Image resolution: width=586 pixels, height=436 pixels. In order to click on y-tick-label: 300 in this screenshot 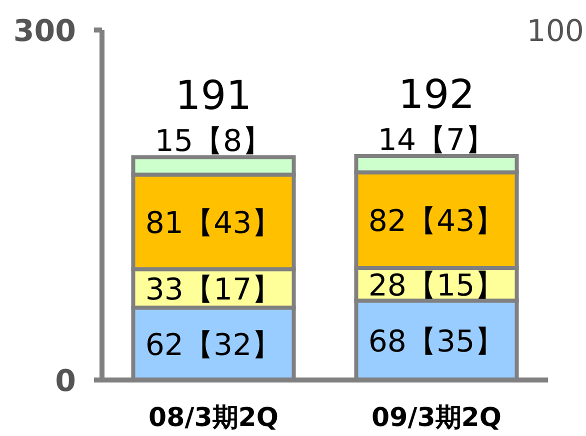, I will do `click(44, 31)`.